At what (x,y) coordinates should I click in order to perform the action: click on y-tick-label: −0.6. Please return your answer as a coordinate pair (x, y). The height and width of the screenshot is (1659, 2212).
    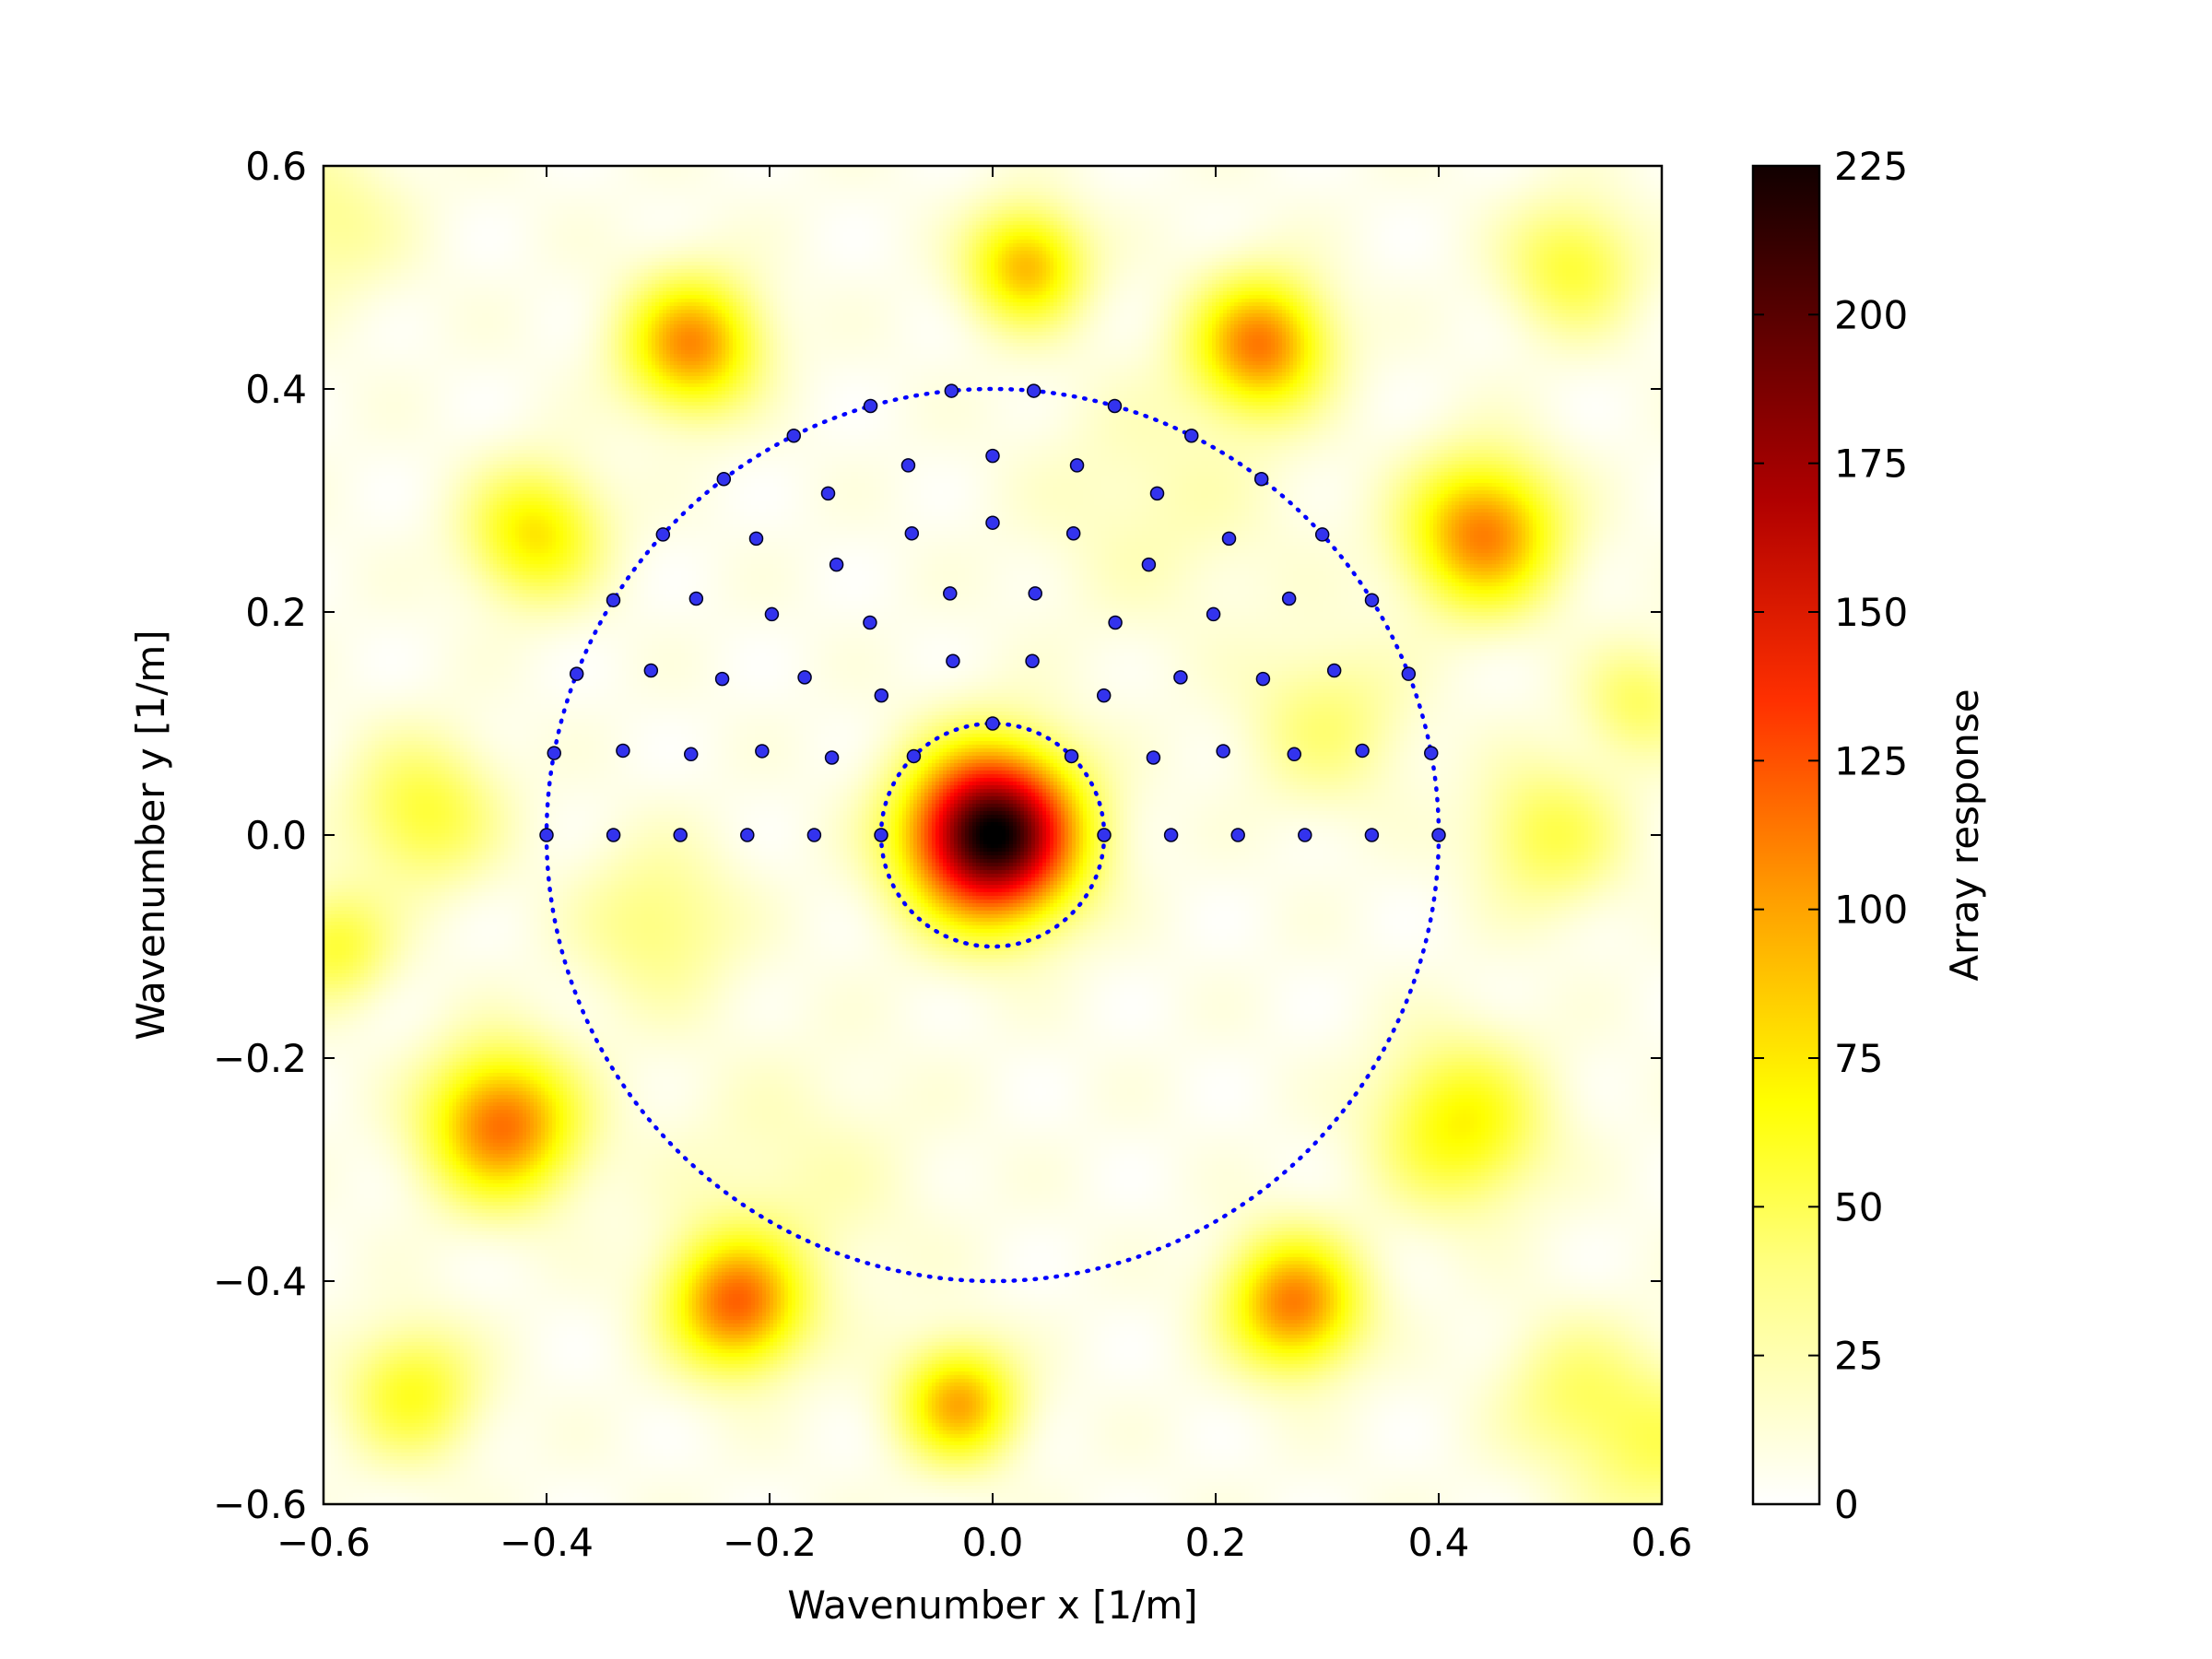
    Looking at the image, I should click on (260, 1504).